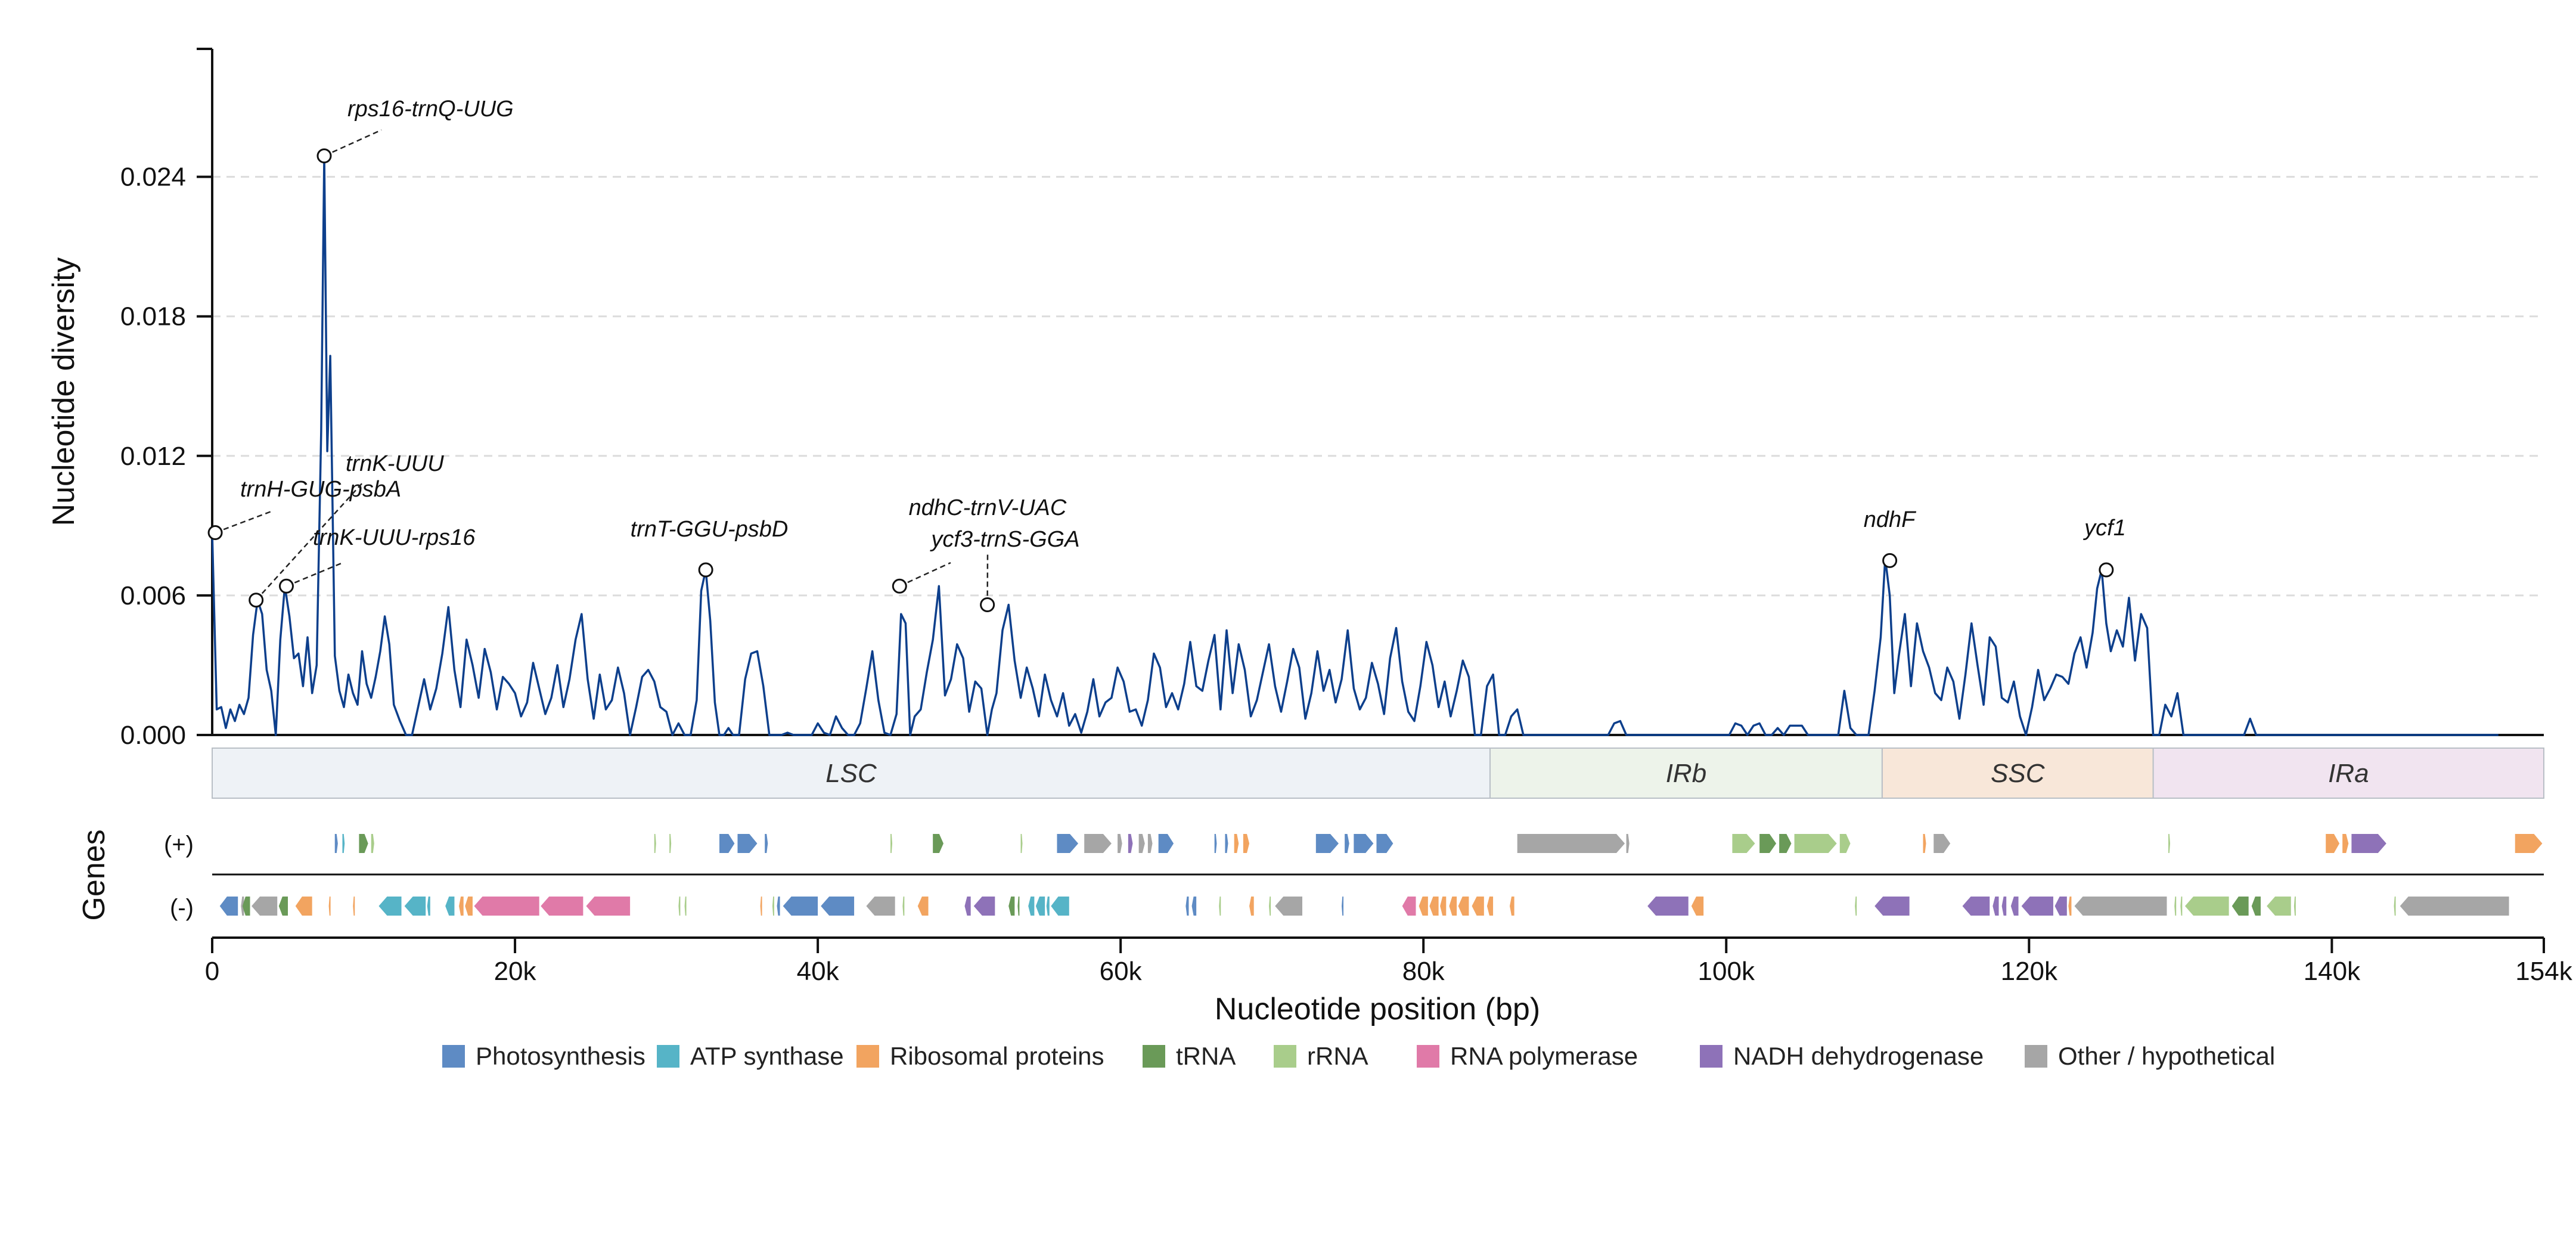  I want to click on x-tick-label: 40k, so click(819, 971).